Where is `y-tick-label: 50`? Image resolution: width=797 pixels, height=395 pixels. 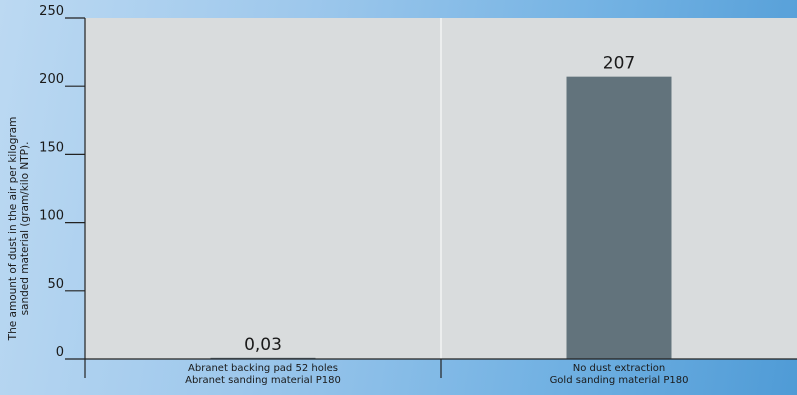
y-tick-label: 50 is located at coordinates (55, 284).